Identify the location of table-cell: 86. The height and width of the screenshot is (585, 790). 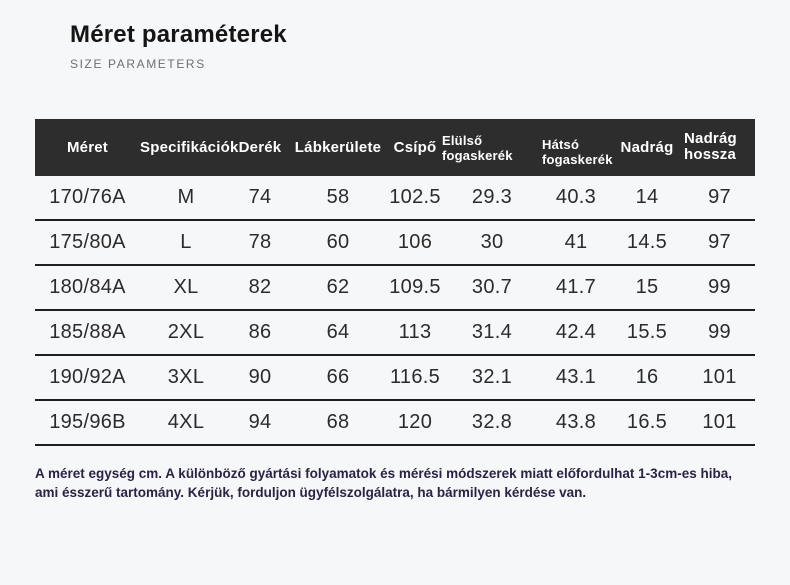
(260, 332).